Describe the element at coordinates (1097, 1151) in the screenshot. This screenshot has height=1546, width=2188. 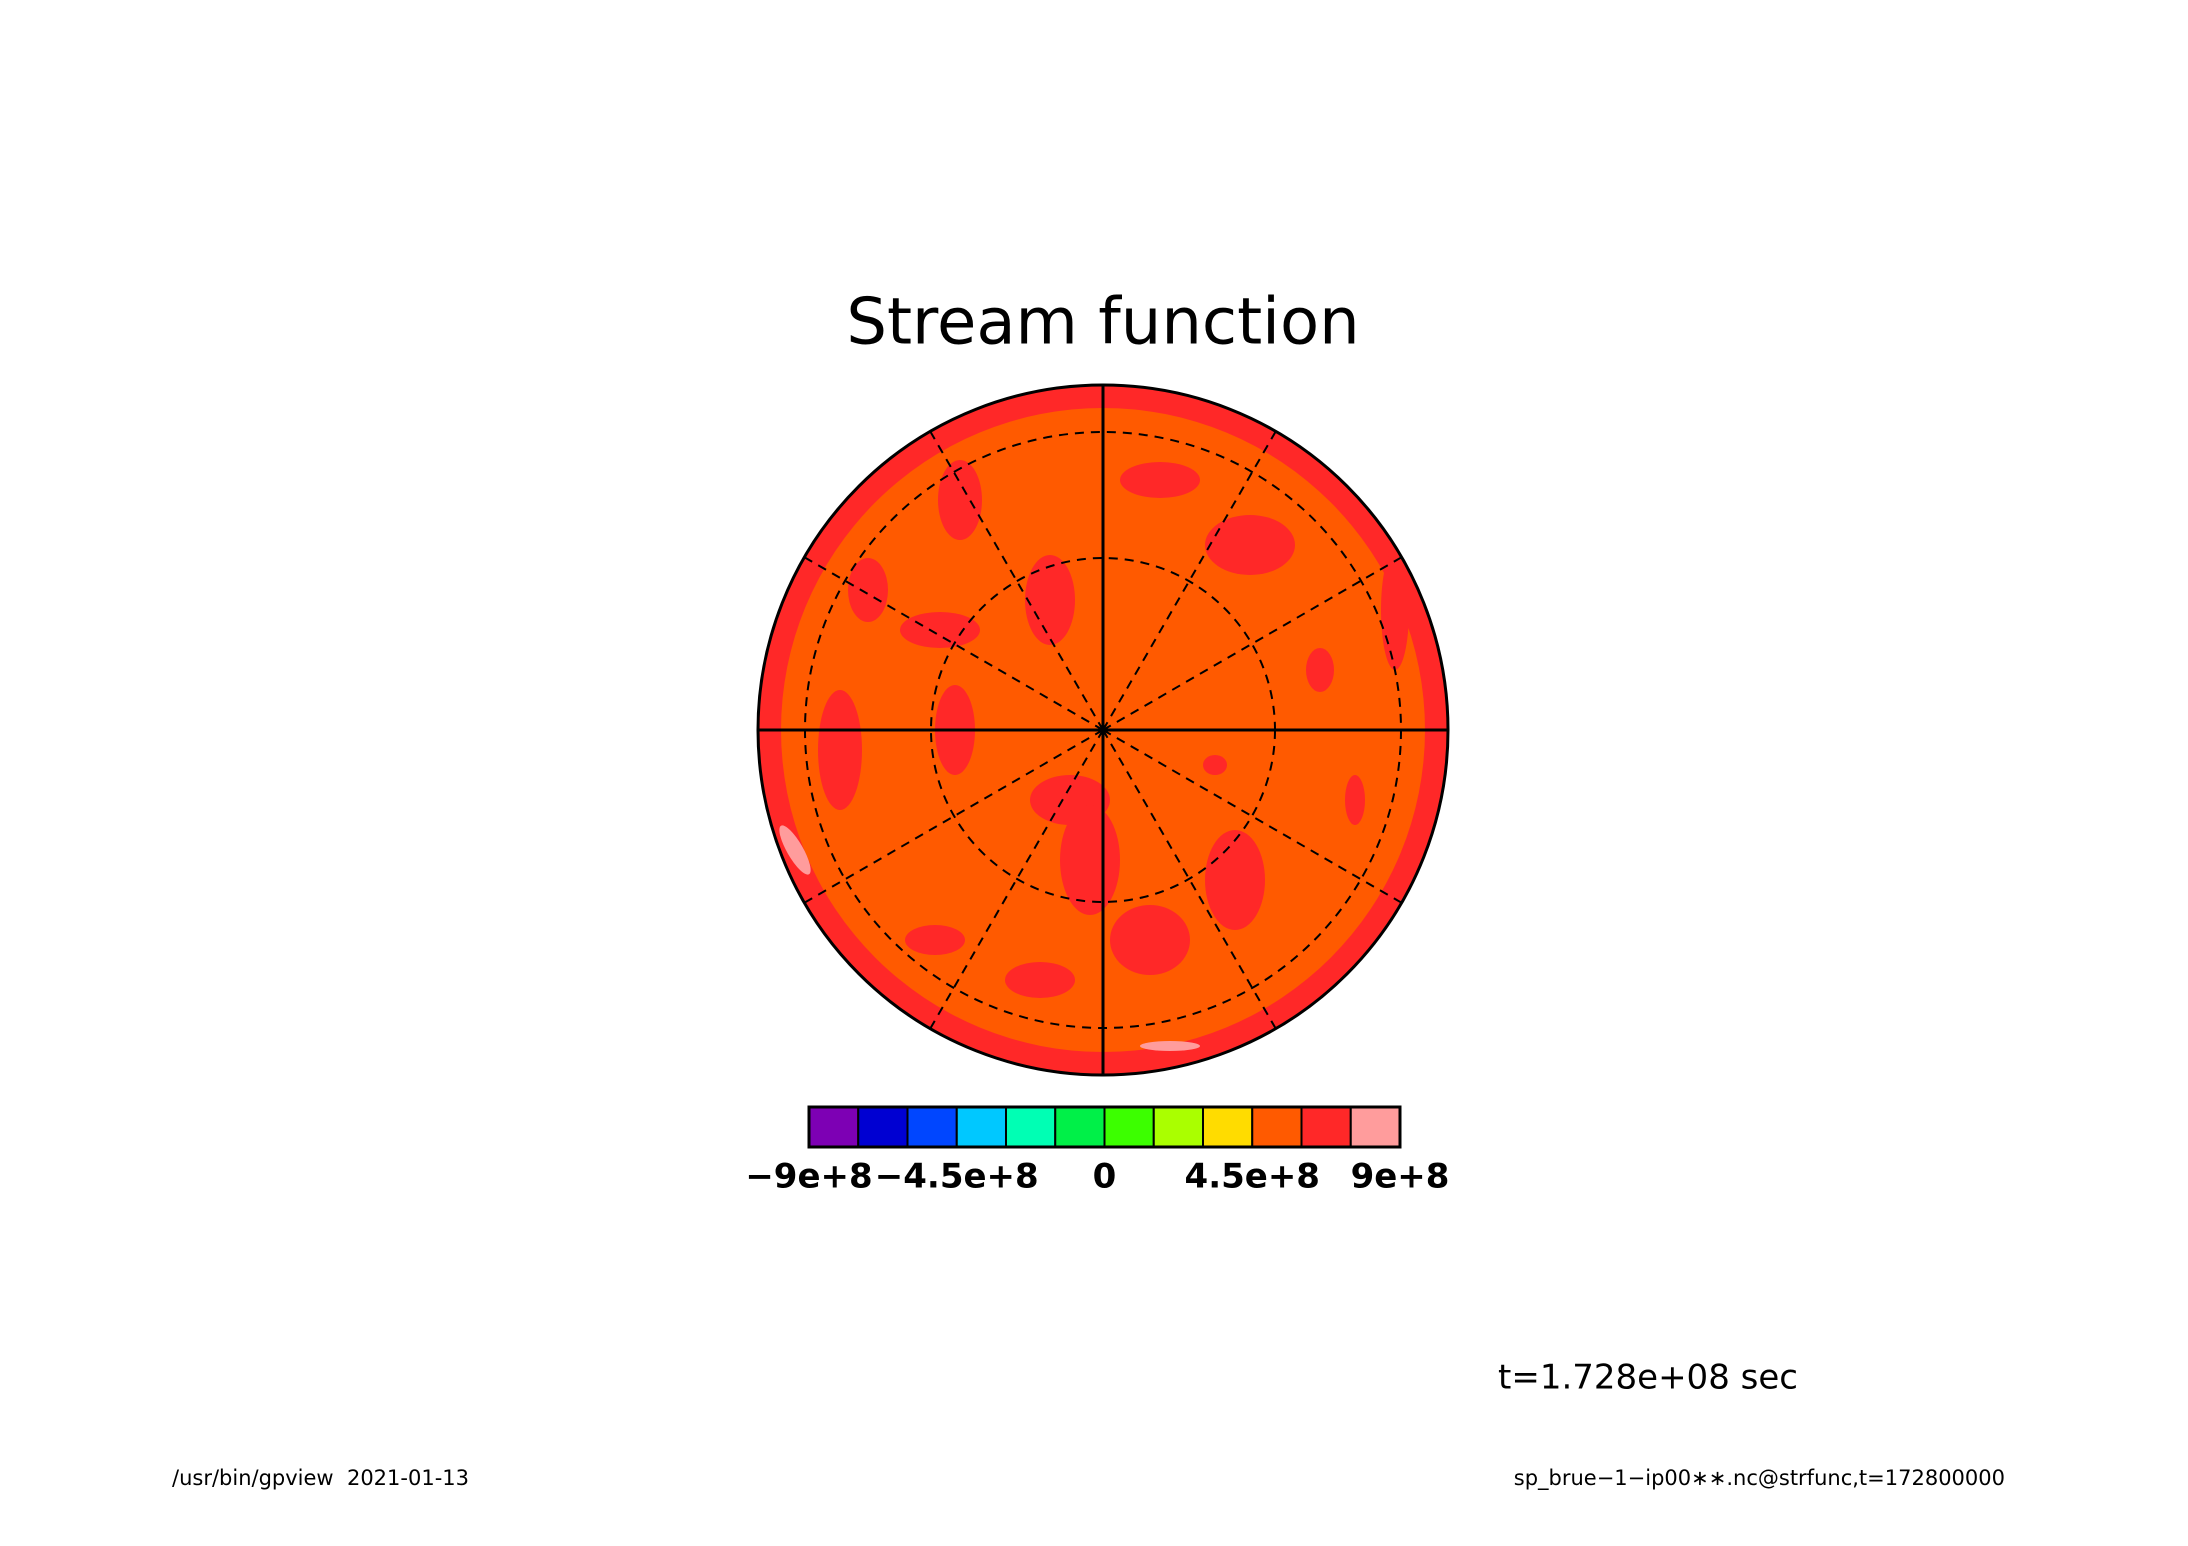
I see `colorbar: −9e+8 −4.5e+8 0 4.5e+8 9e+8` at that location.